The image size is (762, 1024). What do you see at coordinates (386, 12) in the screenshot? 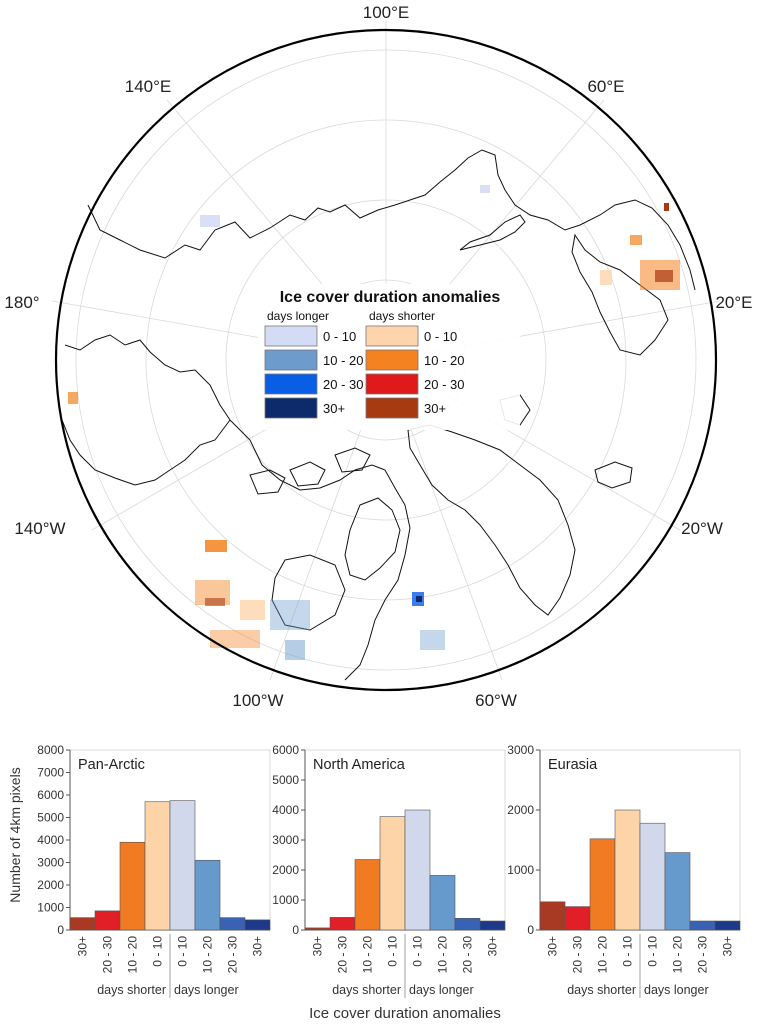
I see `longitude-label: 100°E` at bounding box center [386, 12].